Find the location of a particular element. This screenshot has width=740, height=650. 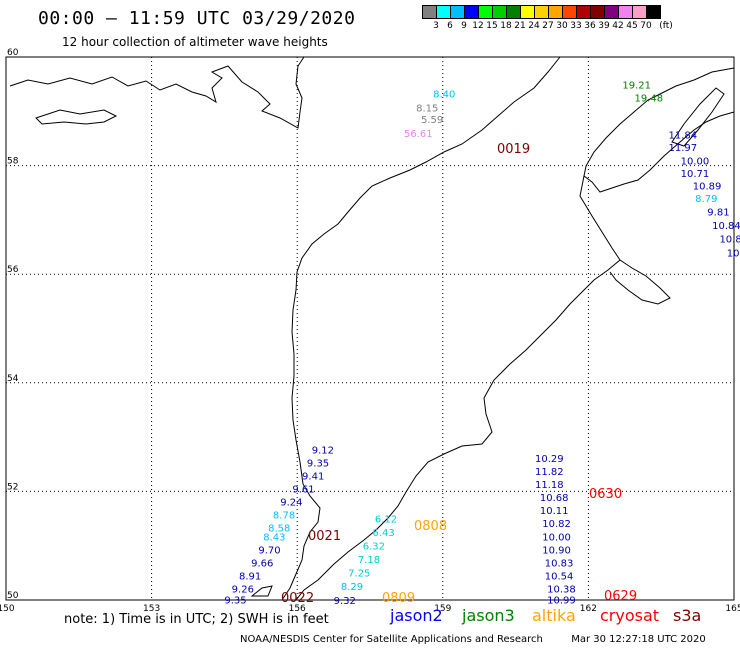

color-scale-unit: (ft) is located at coordinates (666, 26).